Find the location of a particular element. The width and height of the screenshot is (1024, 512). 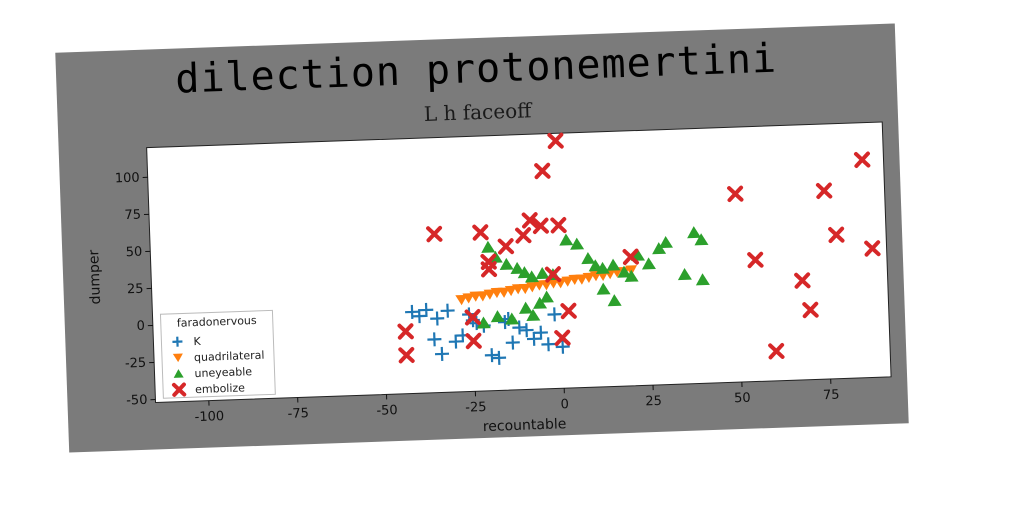

x-tick-label: 0 is located at coordinates (564, 404).